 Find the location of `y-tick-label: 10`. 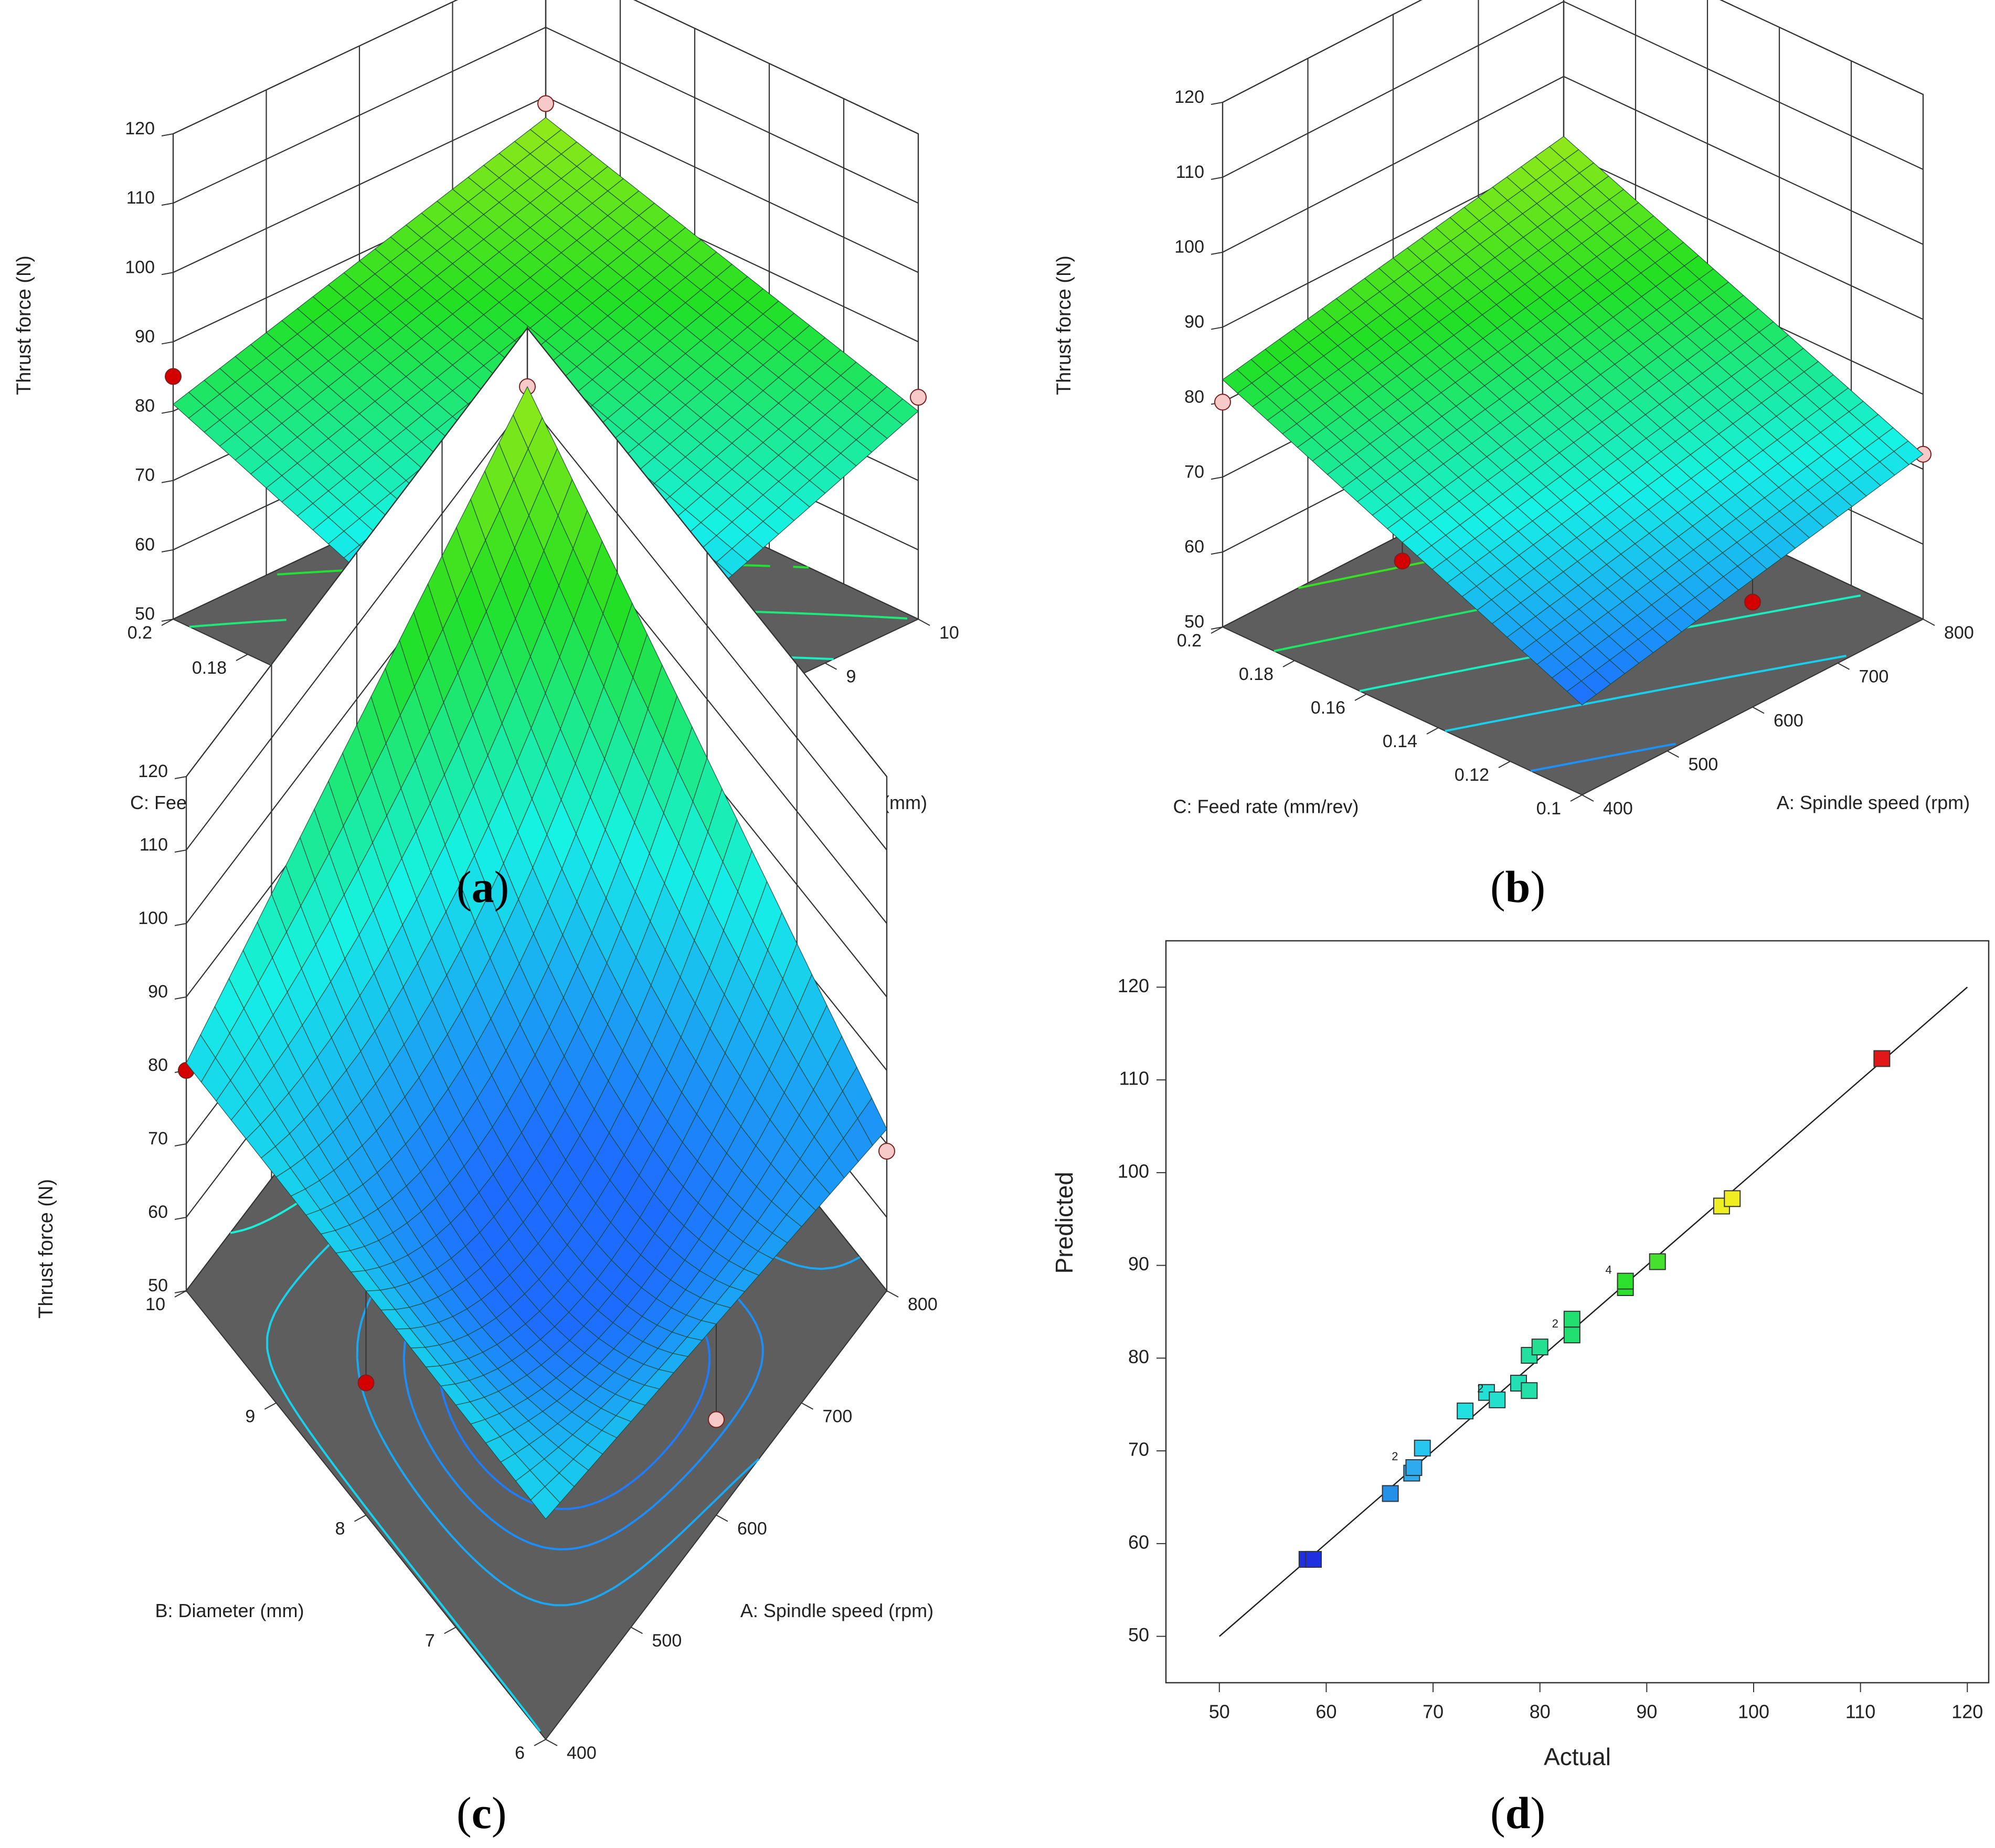

y-tick-label: 10 is located at coordinates (155, 1304).